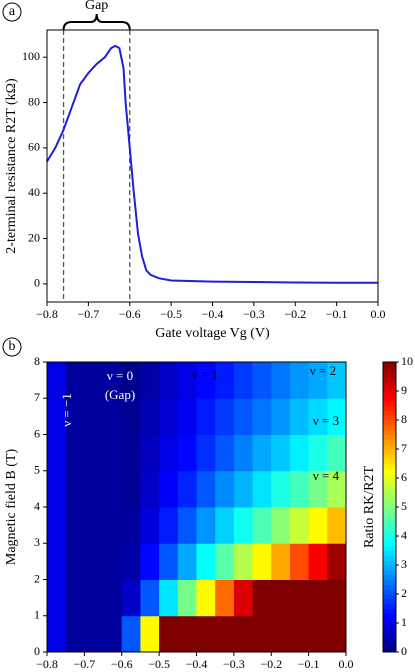 Image resolution: width=415 pixels, height=672 pixels. I want to click on colorbar-tick-label: 1, so click(404, 622).